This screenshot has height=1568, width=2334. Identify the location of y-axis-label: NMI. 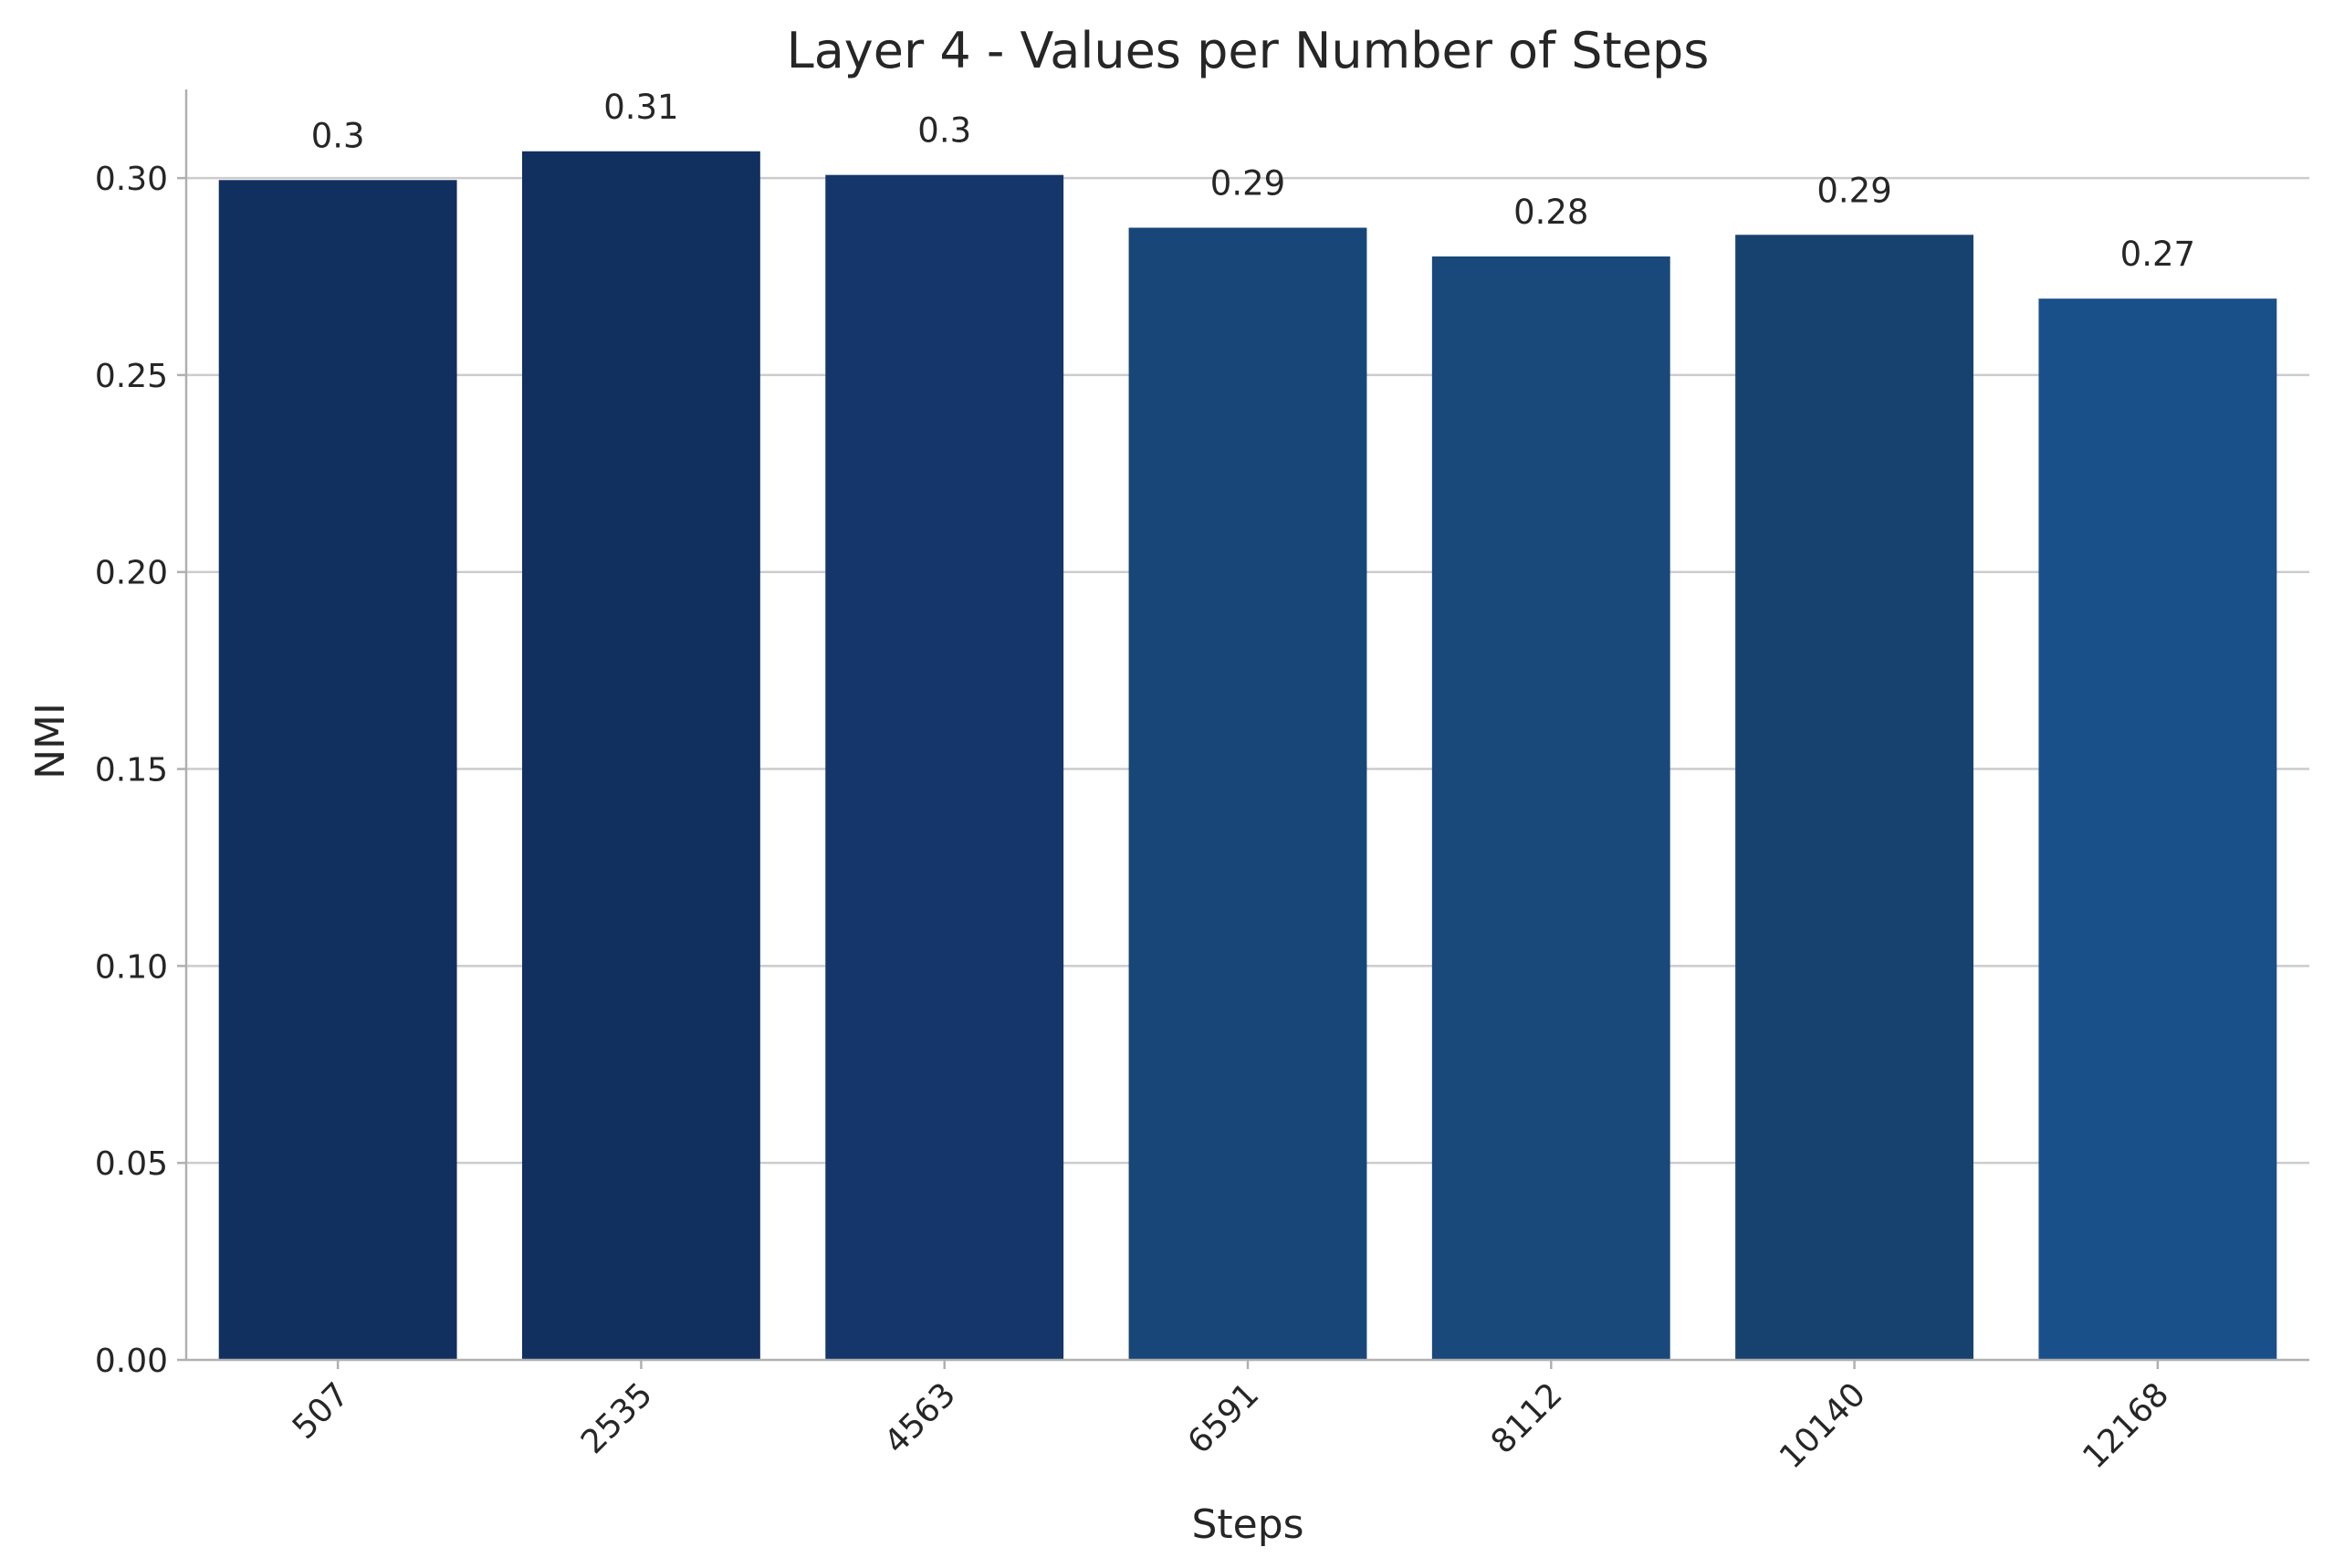
(51, 741).